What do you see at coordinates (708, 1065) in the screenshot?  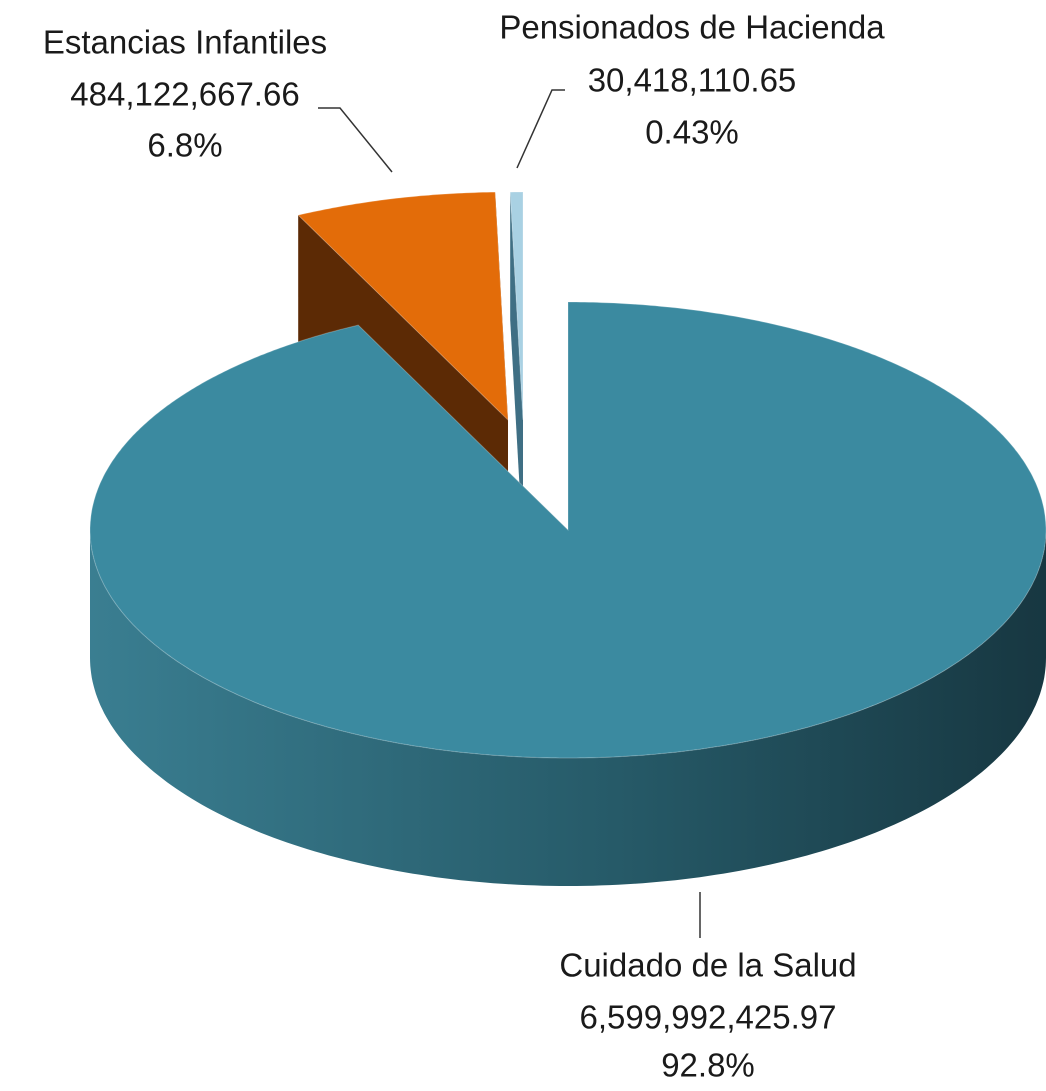 I see `percent-label: 92.8%` at bounding box center [708, 1065].